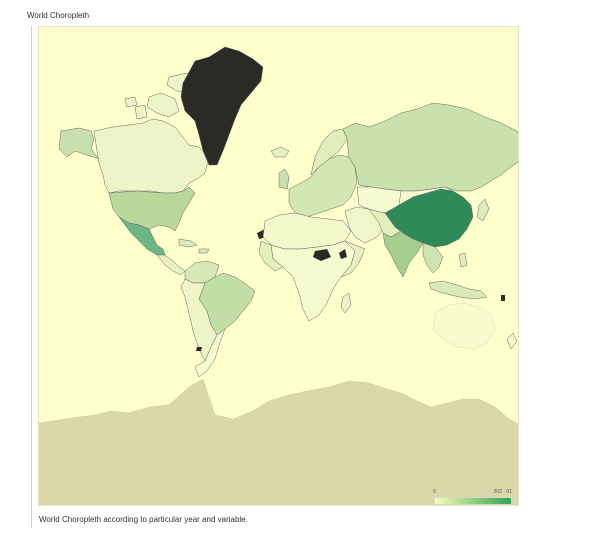  What do you see at coordinates (433, 258) in the screenshot?
I see `region-southeast-asia` at bounding box center [433, 258].